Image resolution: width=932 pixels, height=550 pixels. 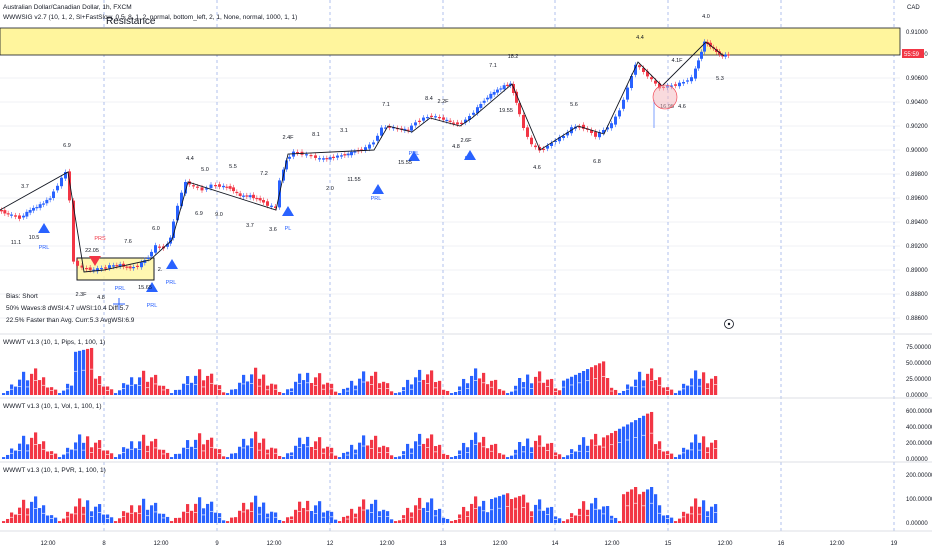 I want to click on annotation-label: 11.55, so click(x=353, y=180).